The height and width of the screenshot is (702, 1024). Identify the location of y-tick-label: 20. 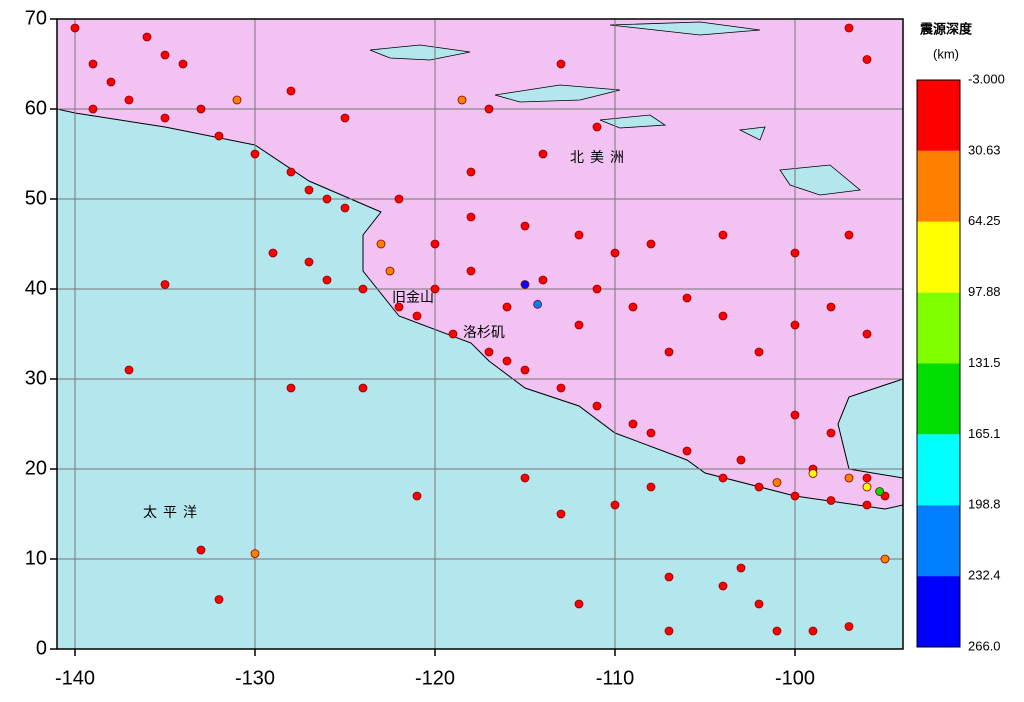
(36, 468).